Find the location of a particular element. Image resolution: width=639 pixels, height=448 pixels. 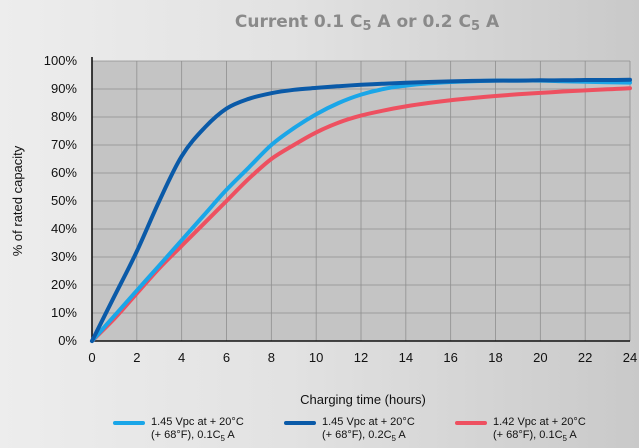

y-tick-label: 40% is located at coordinates (64, 228).